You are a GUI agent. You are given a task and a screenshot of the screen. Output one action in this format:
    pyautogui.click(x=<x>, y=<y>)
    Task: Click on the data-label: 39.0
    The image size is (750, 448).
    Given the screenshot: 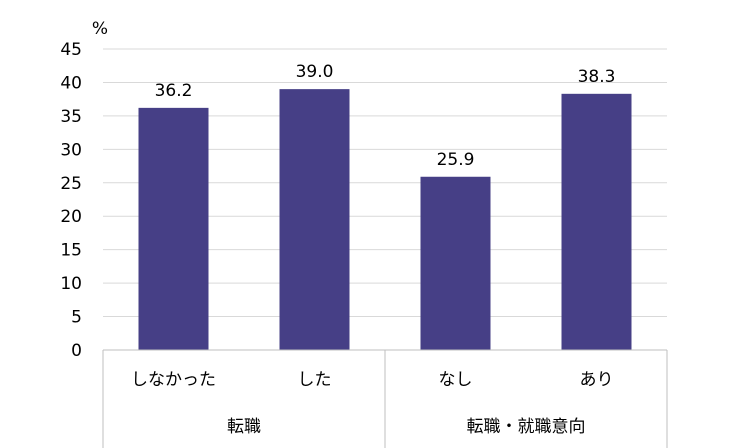 What is the action you would take?
    pyautogui.click(x=315, y=72)
    